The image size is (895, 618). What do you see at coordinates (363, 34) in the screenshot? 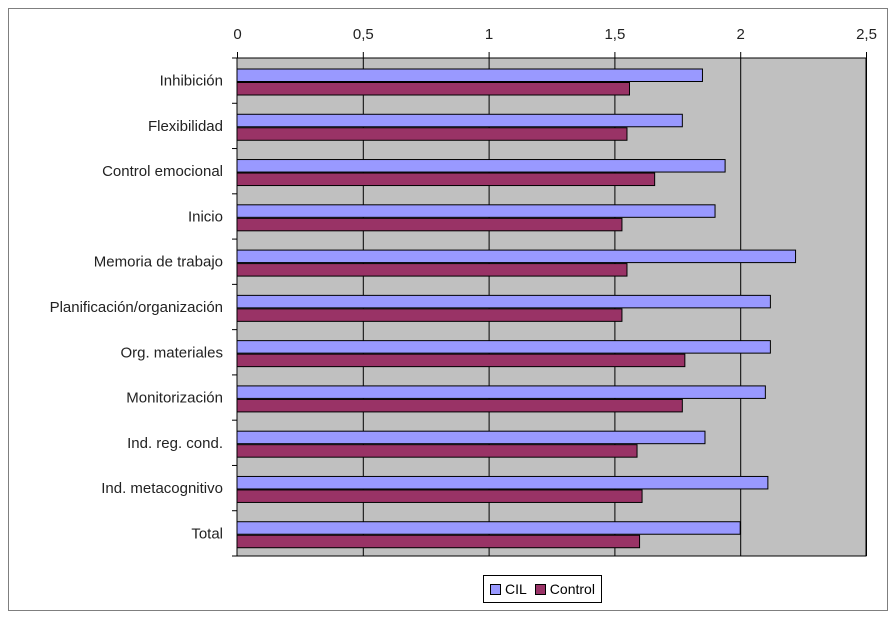
I see `x-tick-label: 0,5` at bounding box center [363, 34].